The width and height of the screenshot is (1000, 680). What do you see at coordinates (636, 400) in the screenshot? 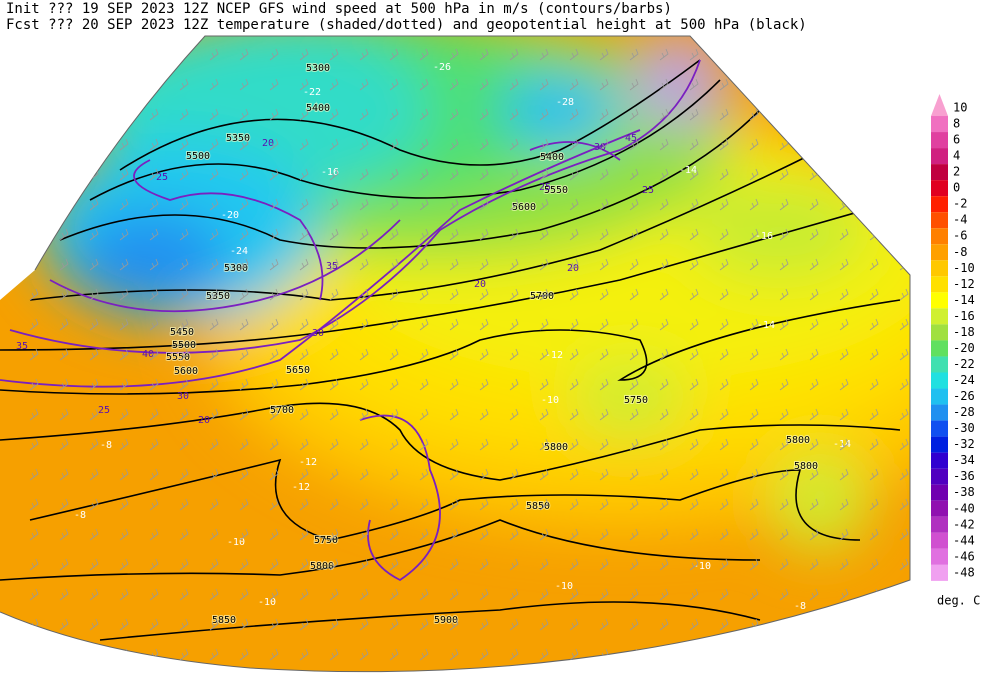
I see `height-label: 5750` at bounding box center [636, 400].